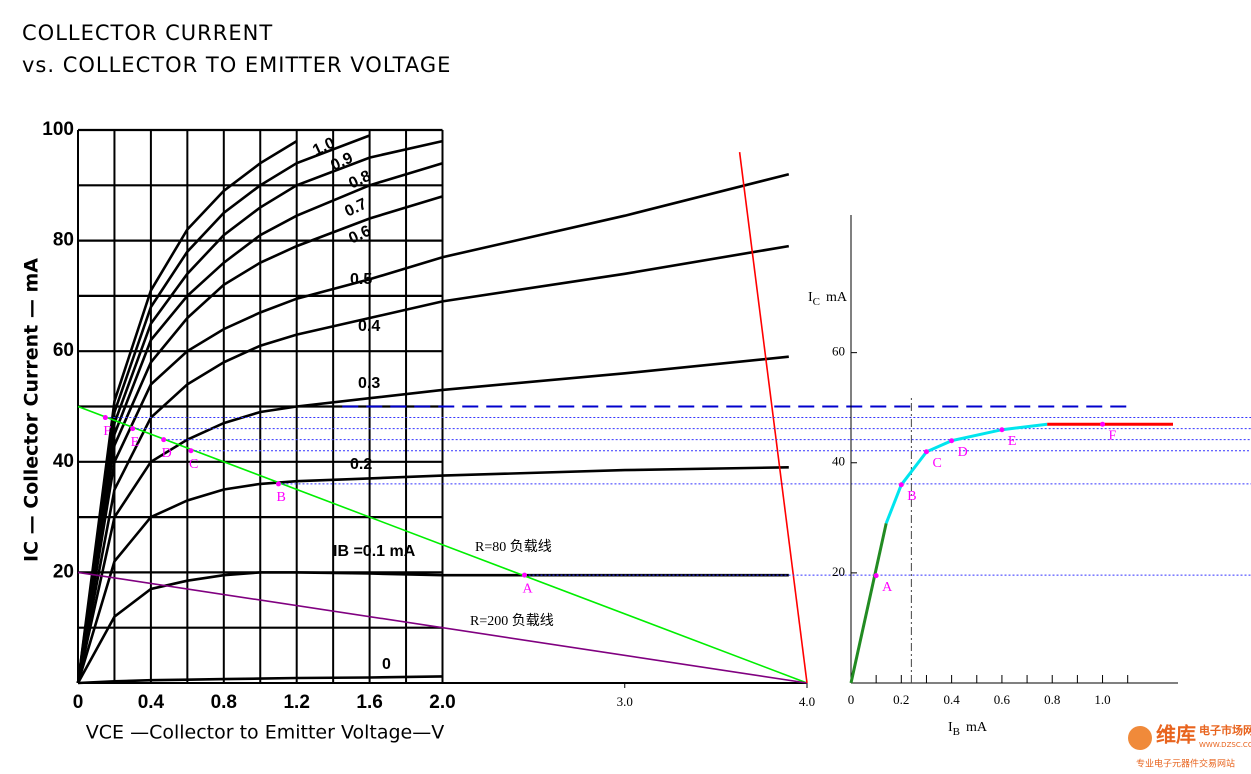 The height and width of the screenshot is (774, 1251). I want to click on x-tick-label: 1.2, so click(296, 702).